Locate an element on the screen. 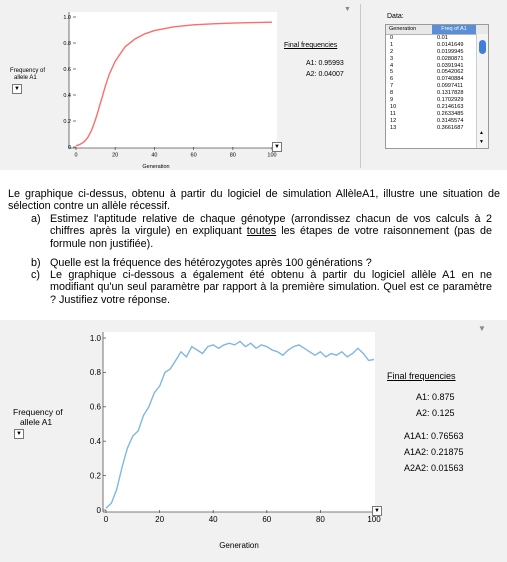  final-freq-a2a2: A2A2: 0.01563 is located at coordinates (434, 468).